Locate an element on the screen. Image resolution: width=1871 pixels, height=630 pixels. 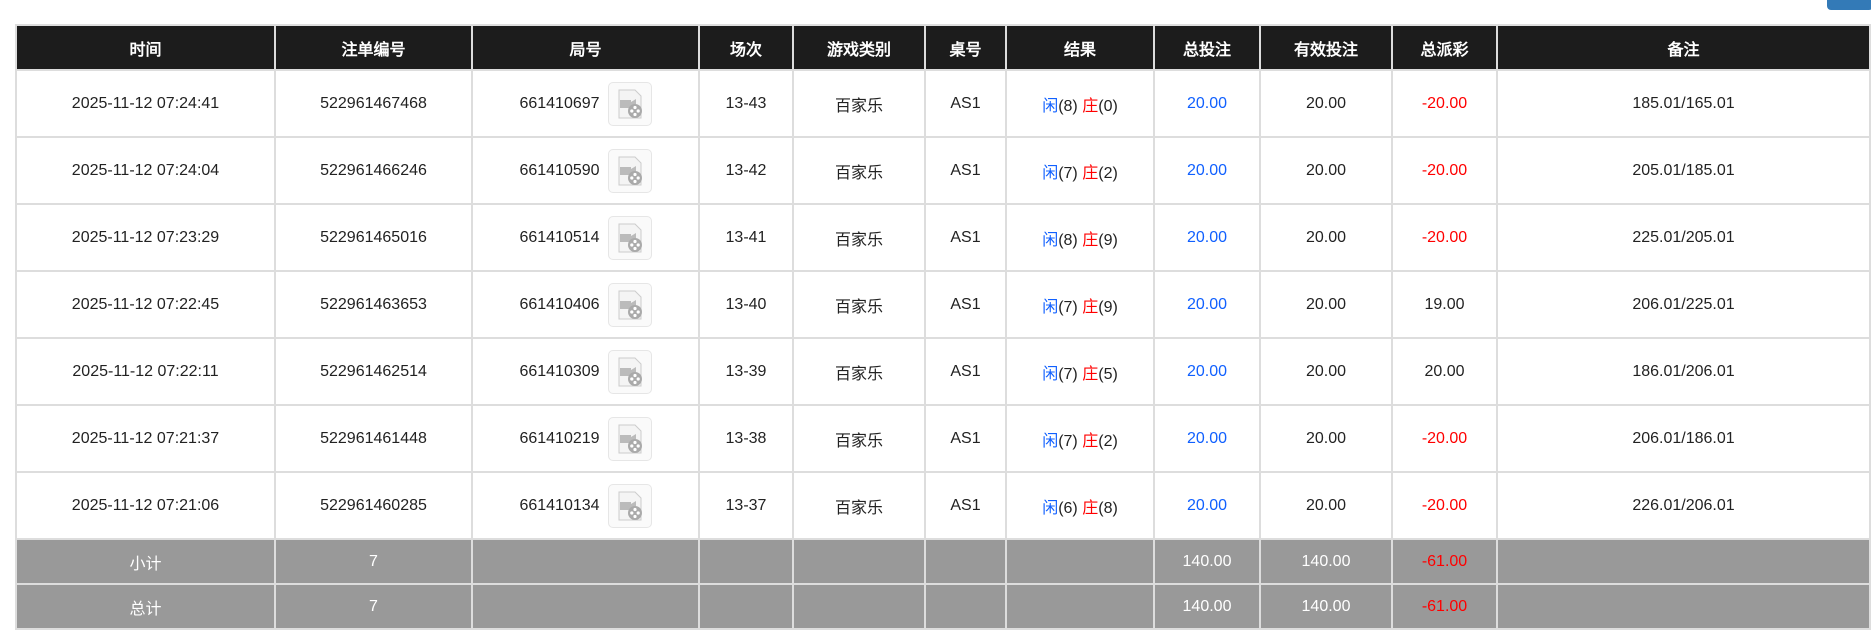
shoe-cell: 13-39 is located at coordinates (746, 371).